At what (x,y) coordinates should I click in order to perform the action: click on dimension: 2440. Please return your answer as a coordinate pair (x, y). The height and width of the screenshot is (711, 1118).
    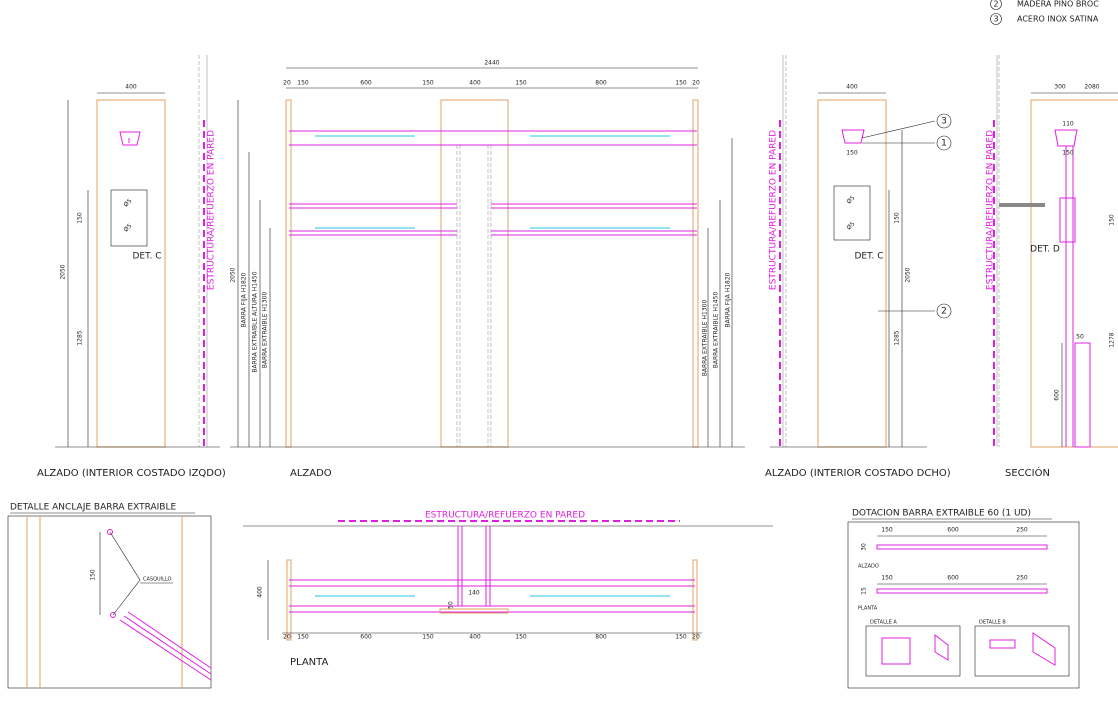
    Looking at the image, I should click on (491, 63).